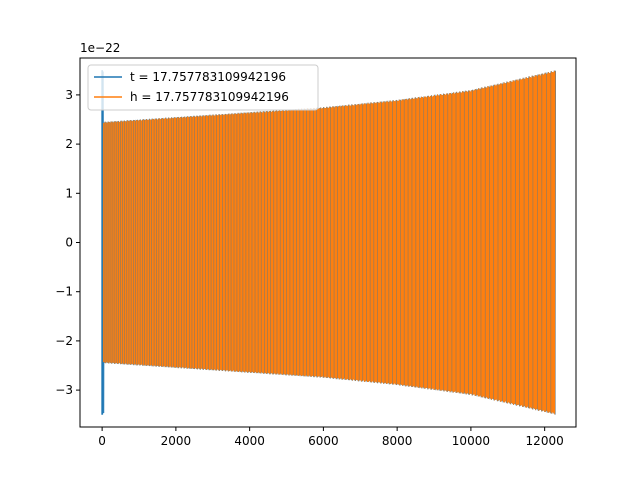 Image resolution: width=640 pixels, height=480 pixels. Describe the element at coordinates (69, 144) in the screenshot. I see `y-tick-label: 2` at that location.